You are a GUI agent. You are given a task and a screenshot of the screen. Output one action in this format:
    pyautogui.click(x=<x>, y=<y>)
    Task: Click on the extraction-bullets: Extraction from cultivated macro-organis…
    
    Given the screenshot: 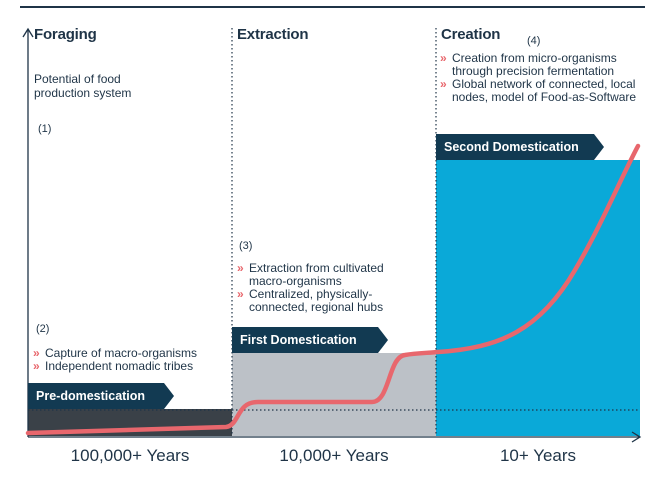 What is the action you would take?
    pyautogui.click(x=327, y=288)
    